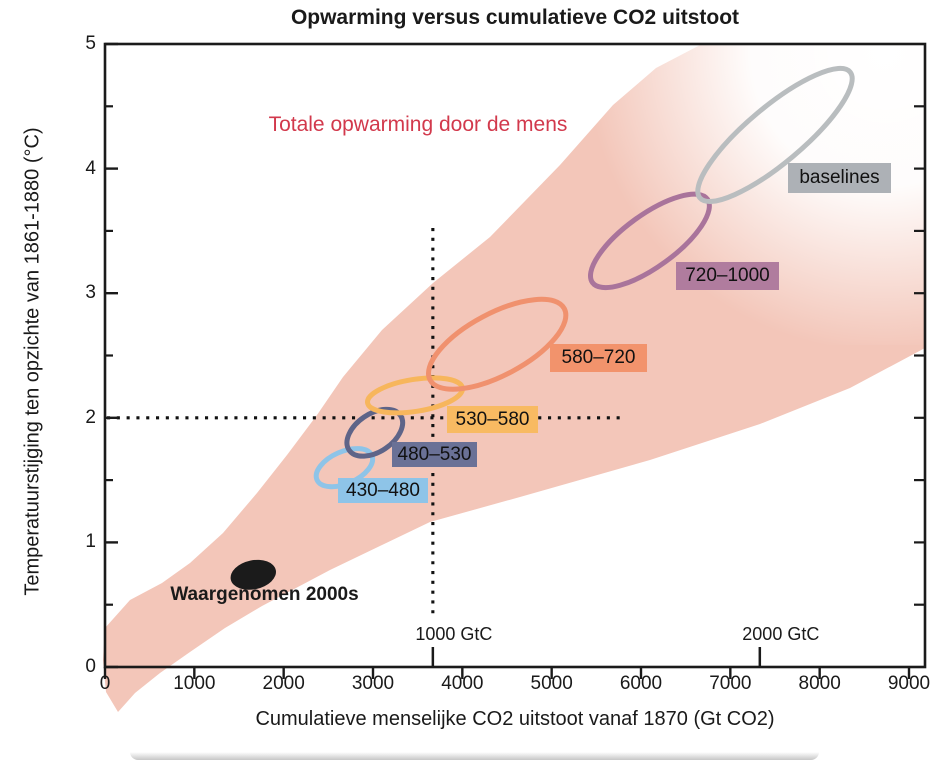  Describe the element at coordinates (90, 417) in the screenshot. I see `y-tick-label: 2` at that location.